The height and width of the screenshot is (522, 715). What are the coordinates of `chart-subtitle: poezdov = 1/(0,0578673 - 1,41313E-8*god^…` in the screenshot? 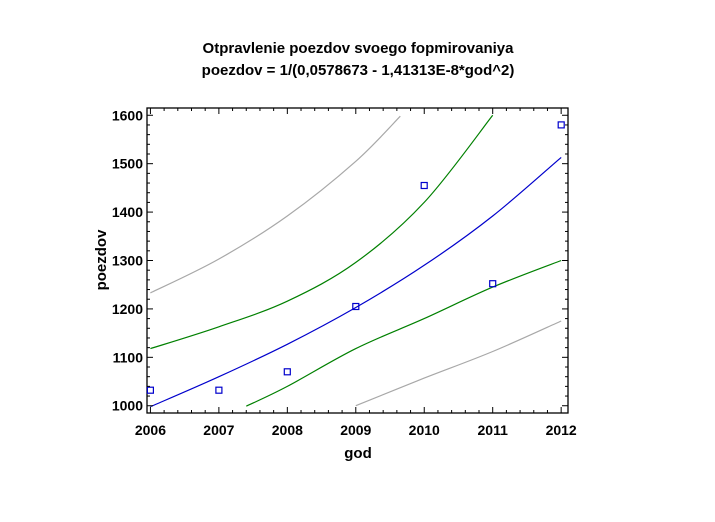 It's located at (358, 70).